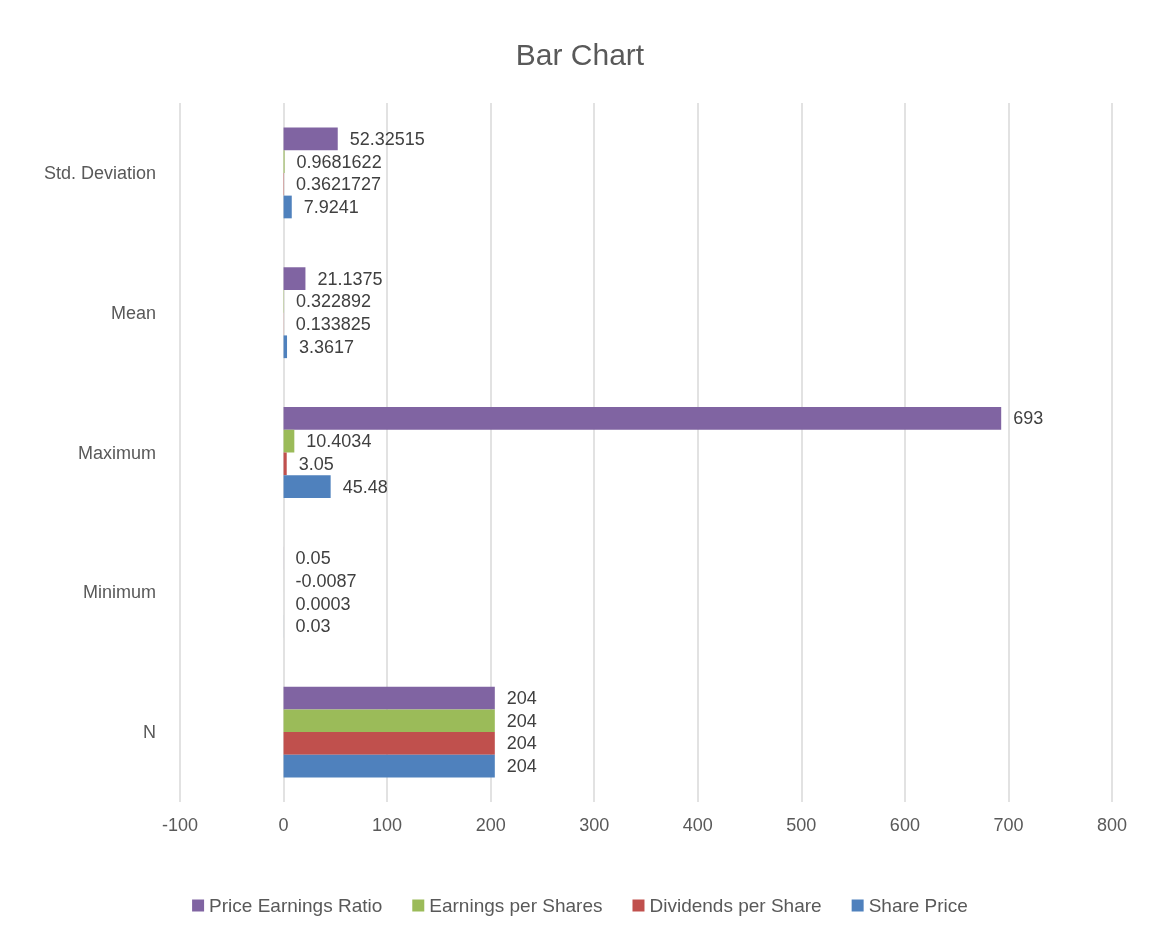 The width and height of the screenshot is (1160, 932). I want to click on y-tick-label: Mean, so click(133, 312).